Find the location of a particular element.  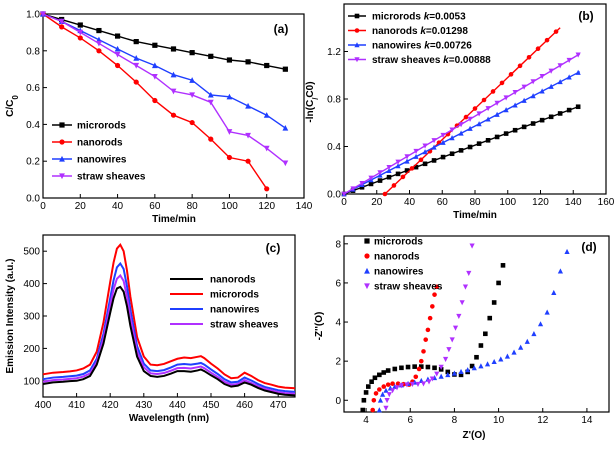

legend-label: microrods is located at coordinates (234, 295).